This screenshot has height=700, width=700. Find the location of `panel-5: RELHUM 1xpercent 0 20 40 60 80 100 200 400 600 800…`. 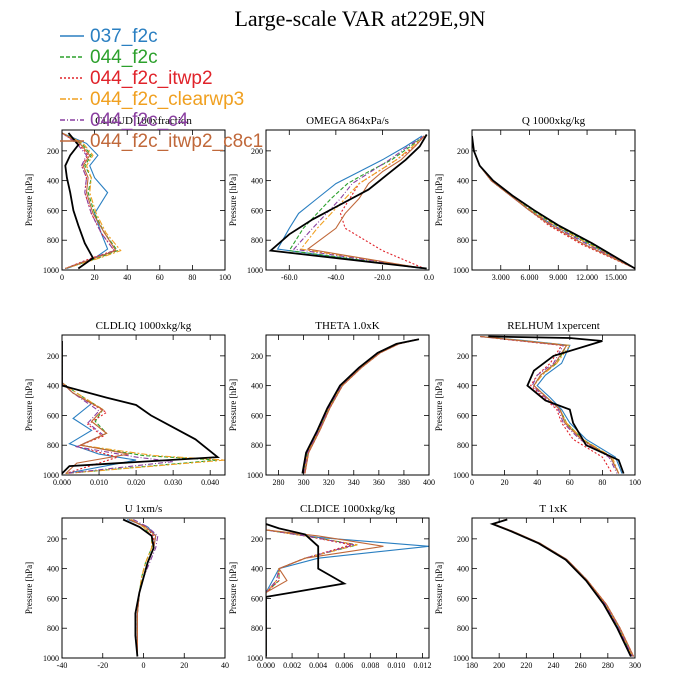

panel-5: RELHUM 1xpercent 0 20 40 60 80 100 200 400 600 800… is located at coordinates (537, 403).